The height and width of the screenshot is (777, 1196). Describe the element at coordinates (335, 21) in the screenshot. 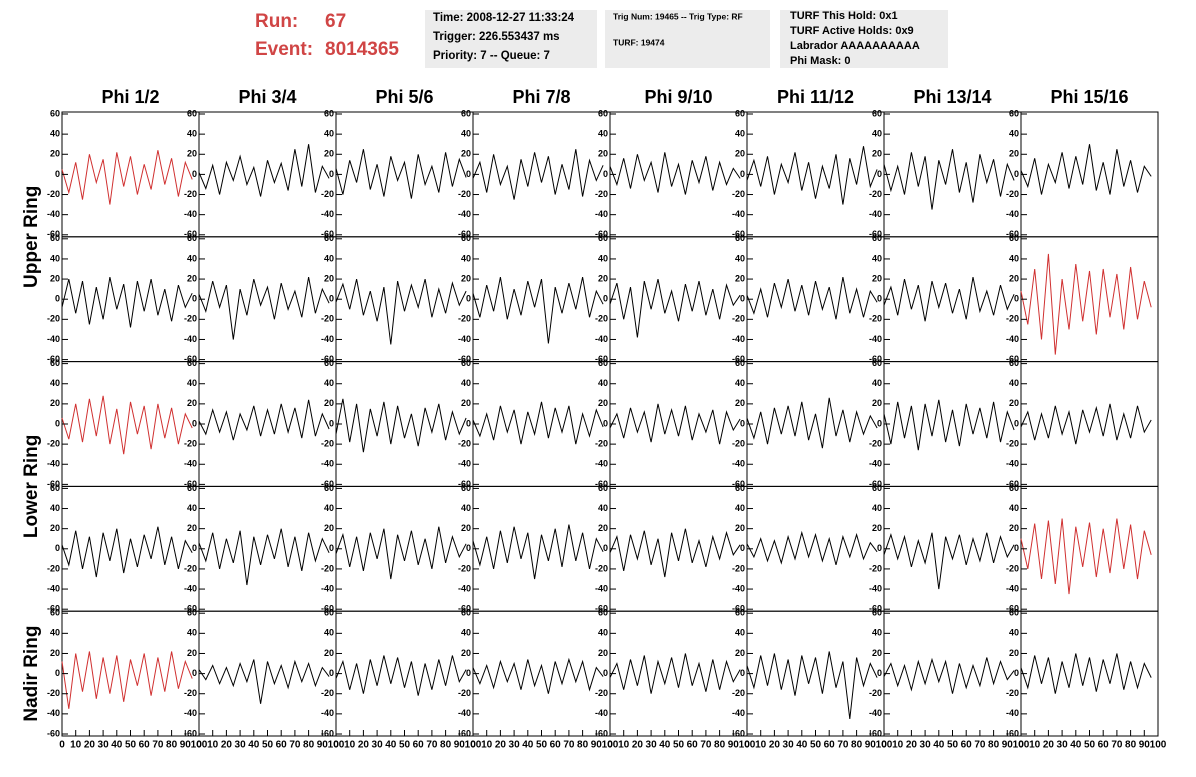

I see `run-number: 67` at that location.